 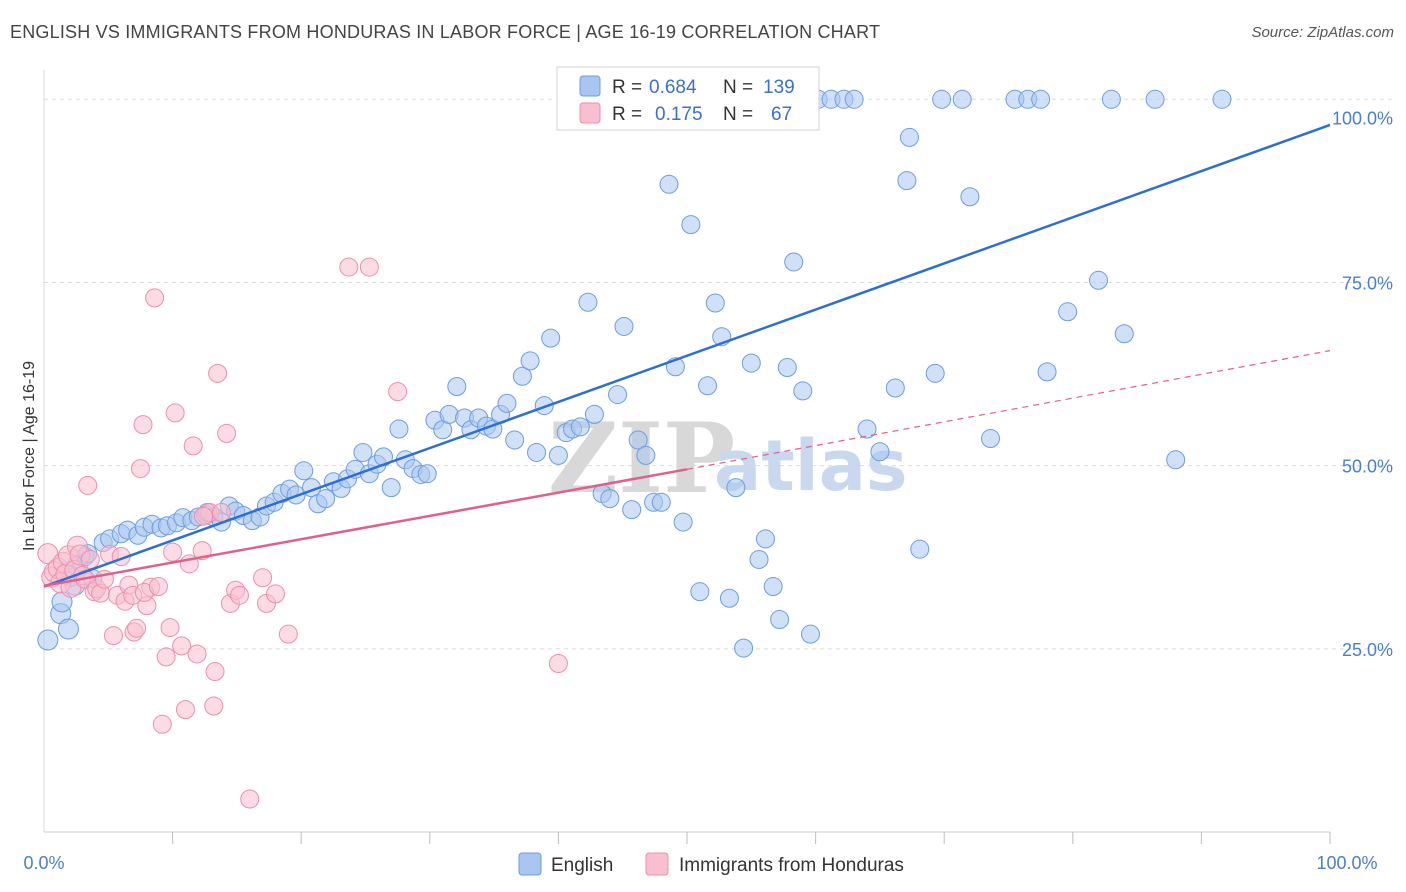 What do you see at coordinates (1346, 863) in the screenshot?
I see `x-tick-label-max: 100.0%` at bounding box center [1346, 863].